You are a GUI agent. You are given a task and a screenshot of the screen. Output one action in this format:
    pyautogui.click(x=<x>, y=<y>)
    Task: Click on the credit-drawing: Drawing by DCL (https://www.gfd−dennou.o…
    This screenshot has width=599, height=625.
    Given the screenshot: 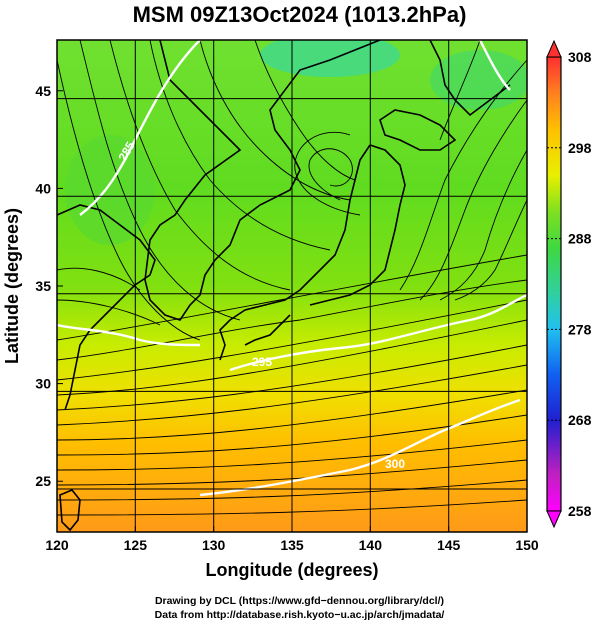 What is the action you would take?
    pyautogui.click(x=299, y=601)
    